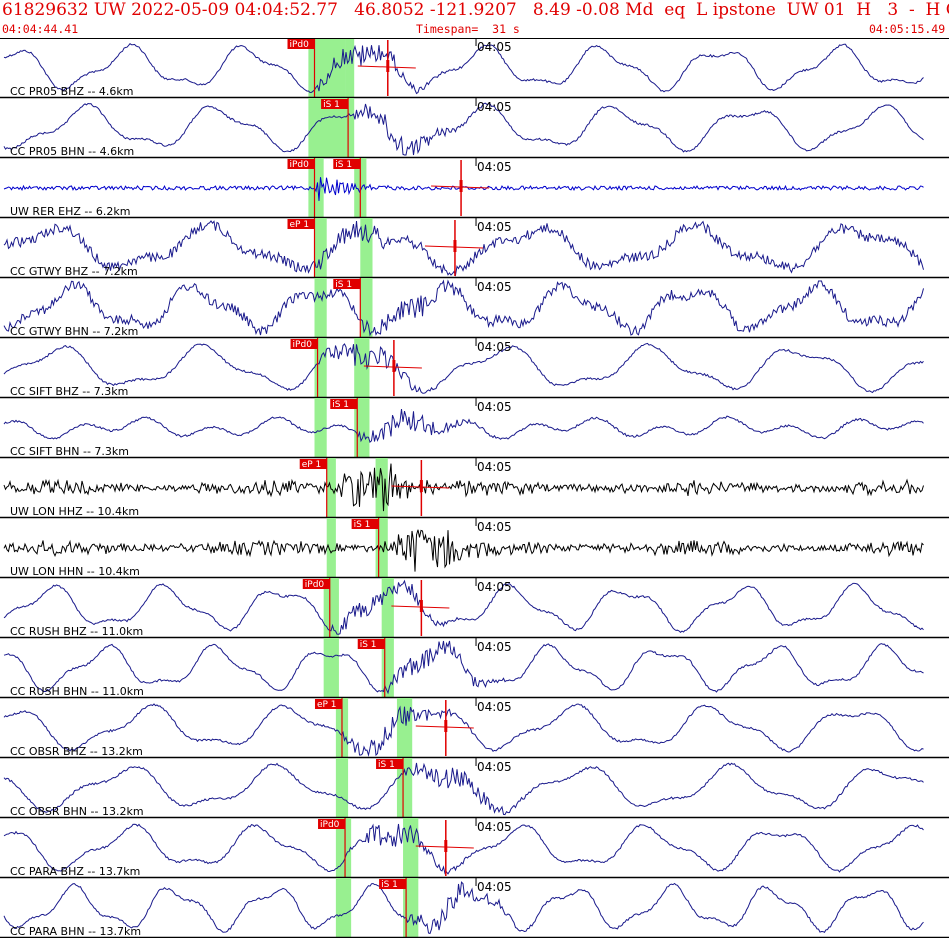  I want to click on trace-row: iS 1 04:05 CC PR05 BHN -- 4.6km, so click(474, 128).